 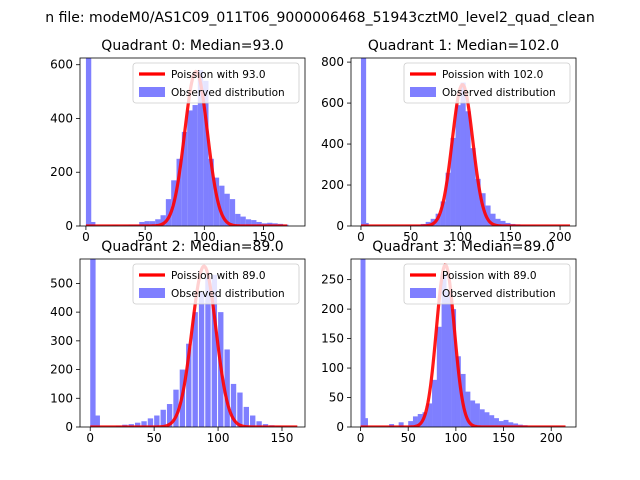 I want to click on subplot-title: Quadrant 0: Median=93.0, so click(x=192, y=46).